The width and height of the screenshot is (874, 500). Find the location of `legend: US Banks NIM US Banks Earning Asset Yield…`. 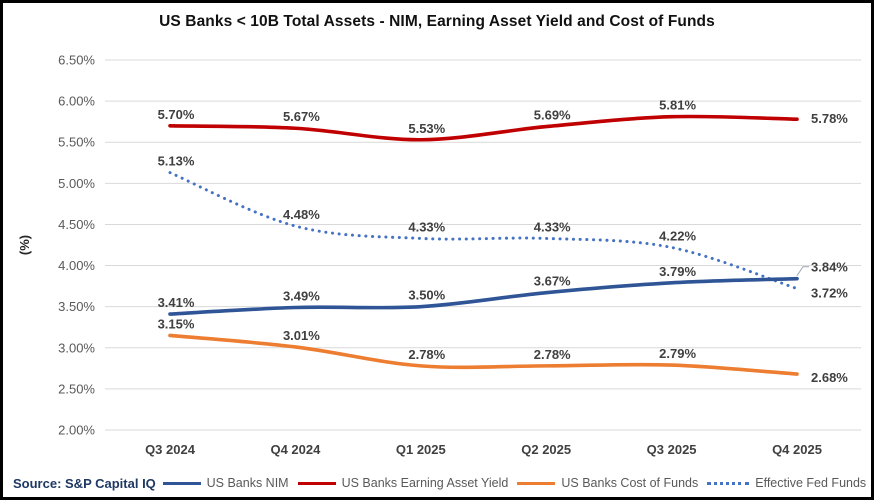

legend: US Banks NIM US Banks Earning Asset Yield… is located at coordinates (514, 483).